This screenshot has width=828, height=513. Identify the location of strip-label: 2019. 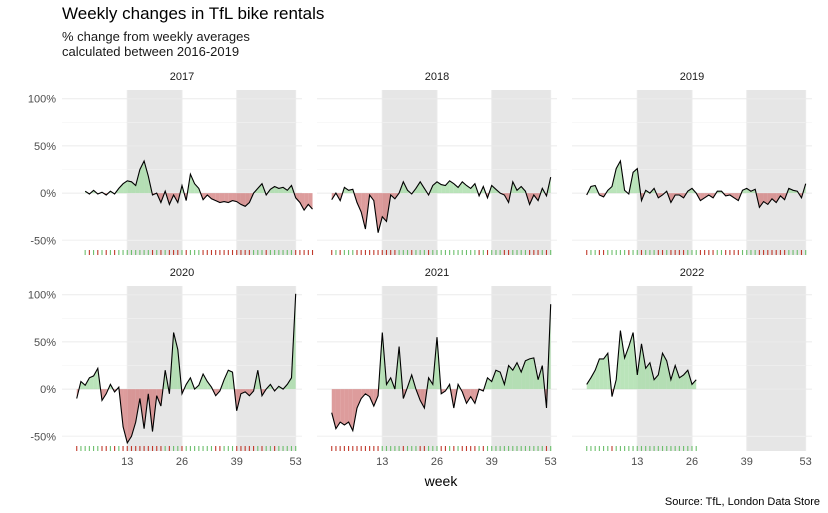
(692, 77).